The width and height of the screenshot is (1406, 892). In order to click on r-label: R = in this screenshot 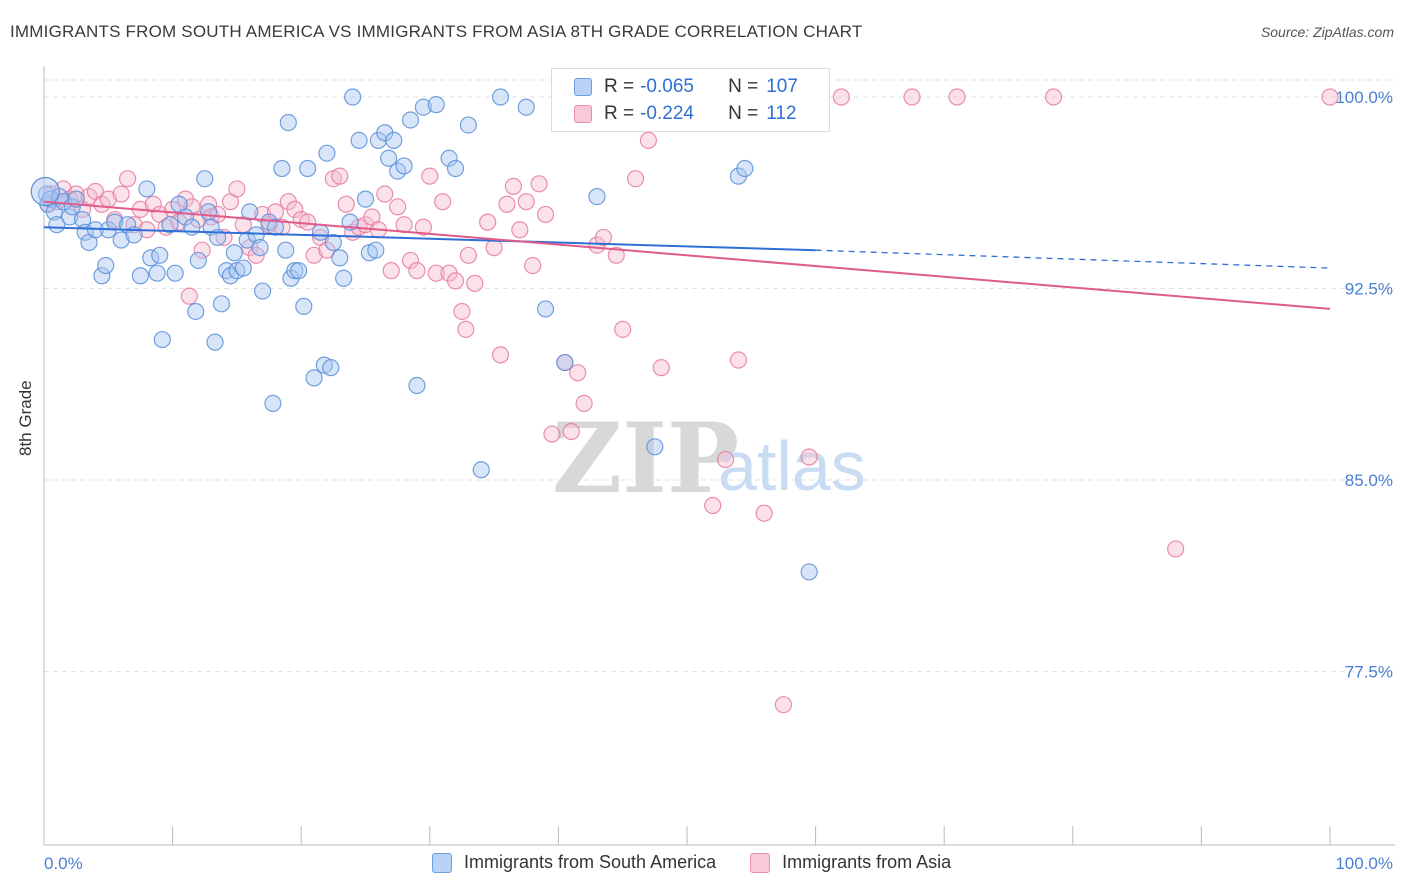, I will do `click(619, 86)`.